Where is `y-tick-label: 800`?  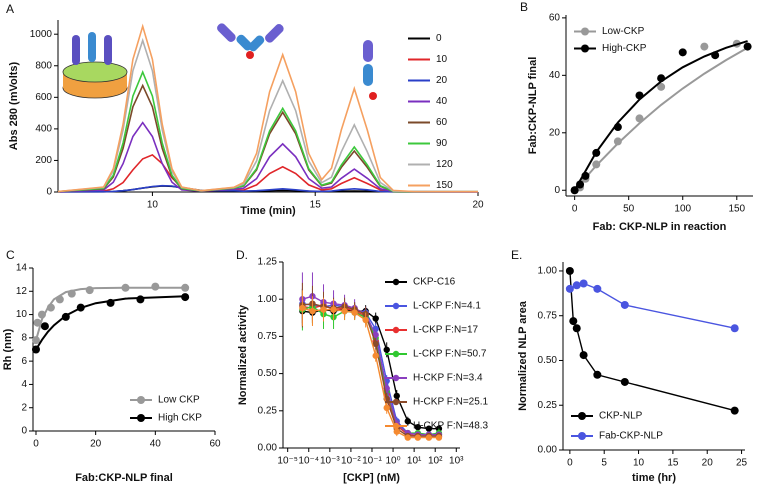 y-tick-label: 800 is located at coordinates (43, 65).